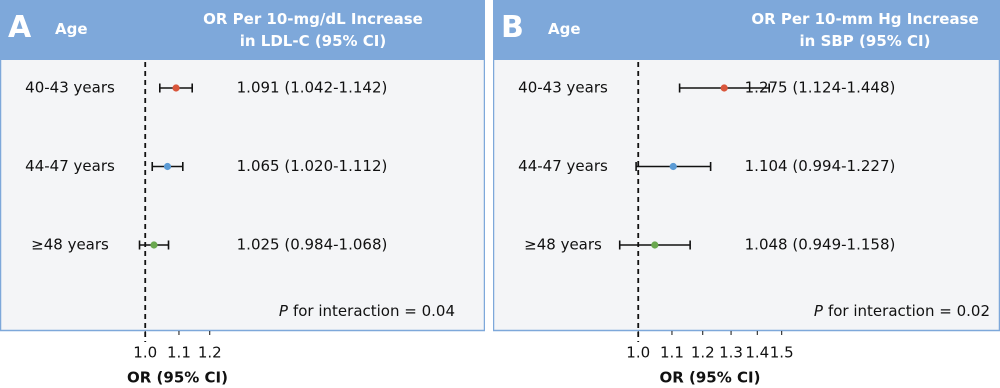 This screenshot has height=388, width=1000. What do you see at coordinates (312, 245) in the screenshot?
I see `value-label: 1.025 (0.984-1.068)` at bounding box center [312, 245].